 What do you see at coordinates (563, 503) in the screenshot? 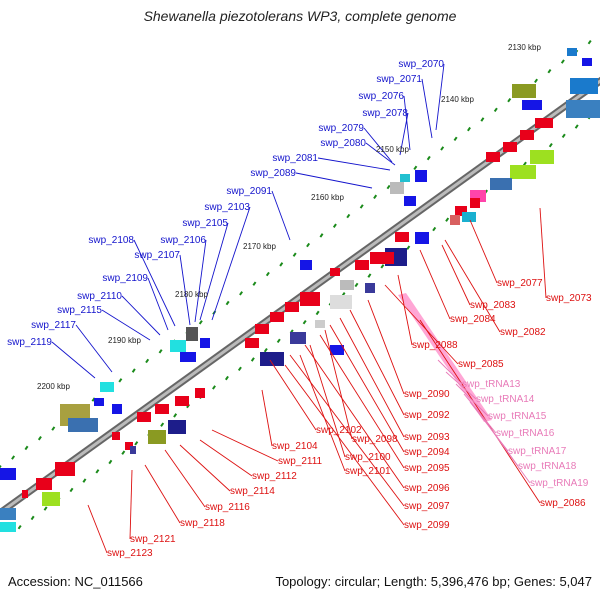
I see `bottom-gene-label: swp_2086` at bounding box center [563, 503].